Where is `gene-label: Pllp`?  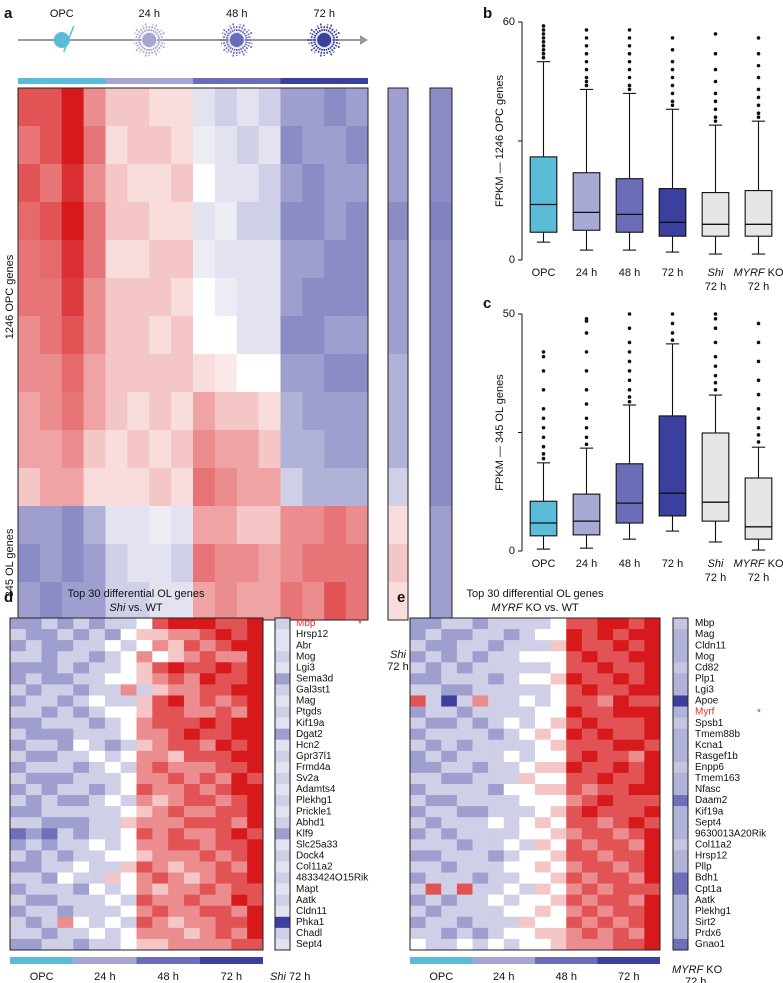
gene-label: Pllp is located at coordinates (703, 867).